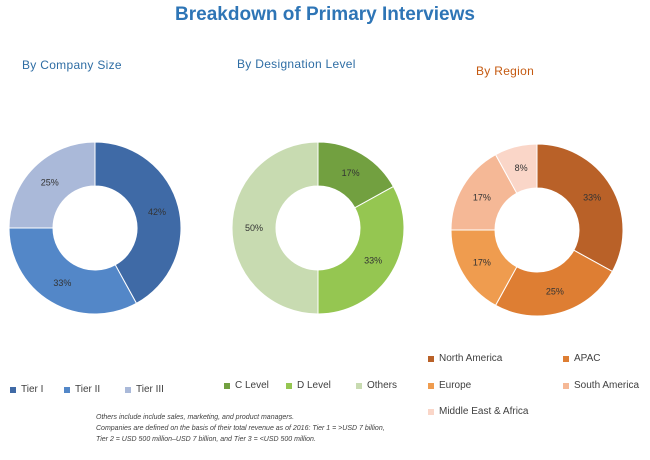 The width and height of the screenshot is (650, 460). I want to click on chart-2-data-label-2: 33%, so click(373, 261).